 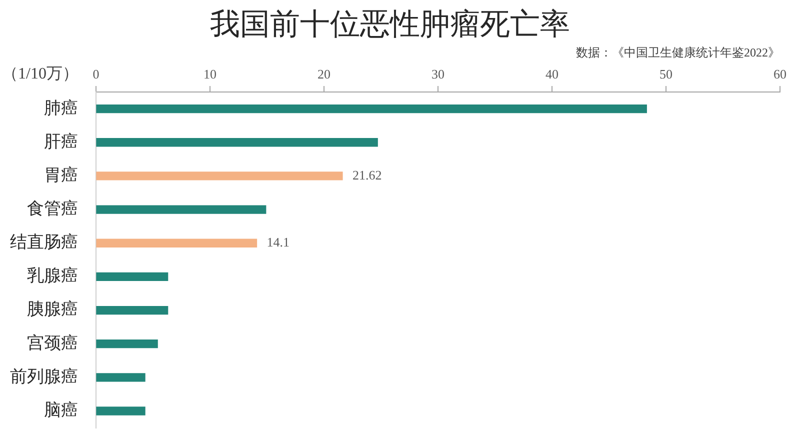 What do you see at coordinates (780, 74) in the screenshot?
I see `x-tick-label: 60` at bounding box center [780, 74].